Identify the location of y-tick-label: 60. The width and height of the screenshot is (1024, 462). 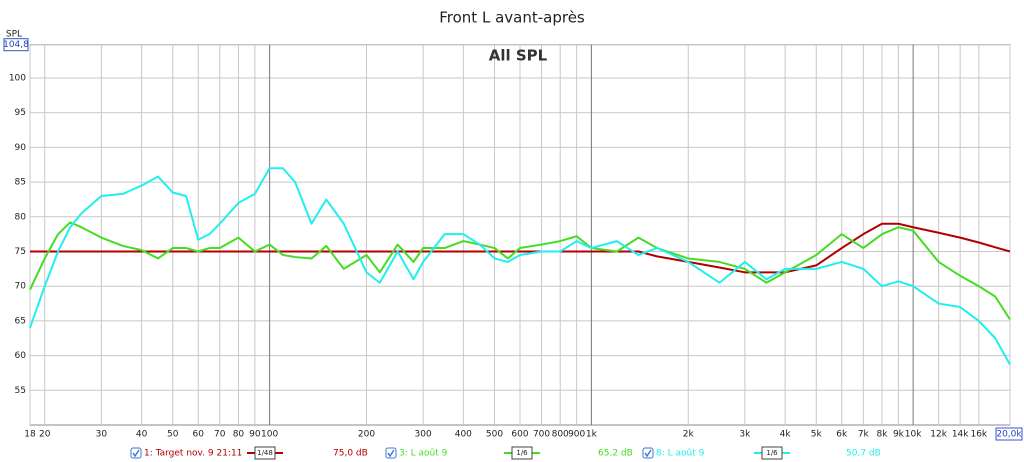
(21, 356).